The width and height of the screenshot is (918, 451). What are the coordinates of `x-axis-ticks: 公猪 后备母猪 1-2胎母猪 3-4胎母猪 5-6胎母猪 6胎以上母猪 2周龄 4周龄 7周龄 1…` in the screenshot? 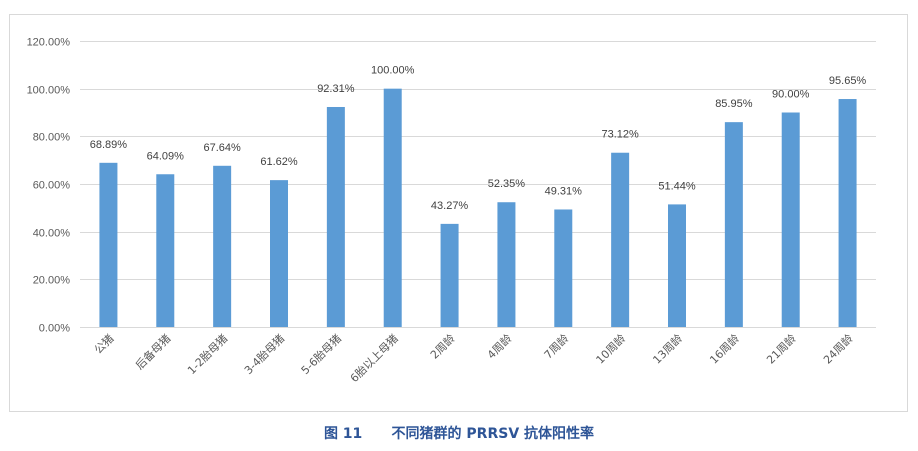 It's located at (474, 358).